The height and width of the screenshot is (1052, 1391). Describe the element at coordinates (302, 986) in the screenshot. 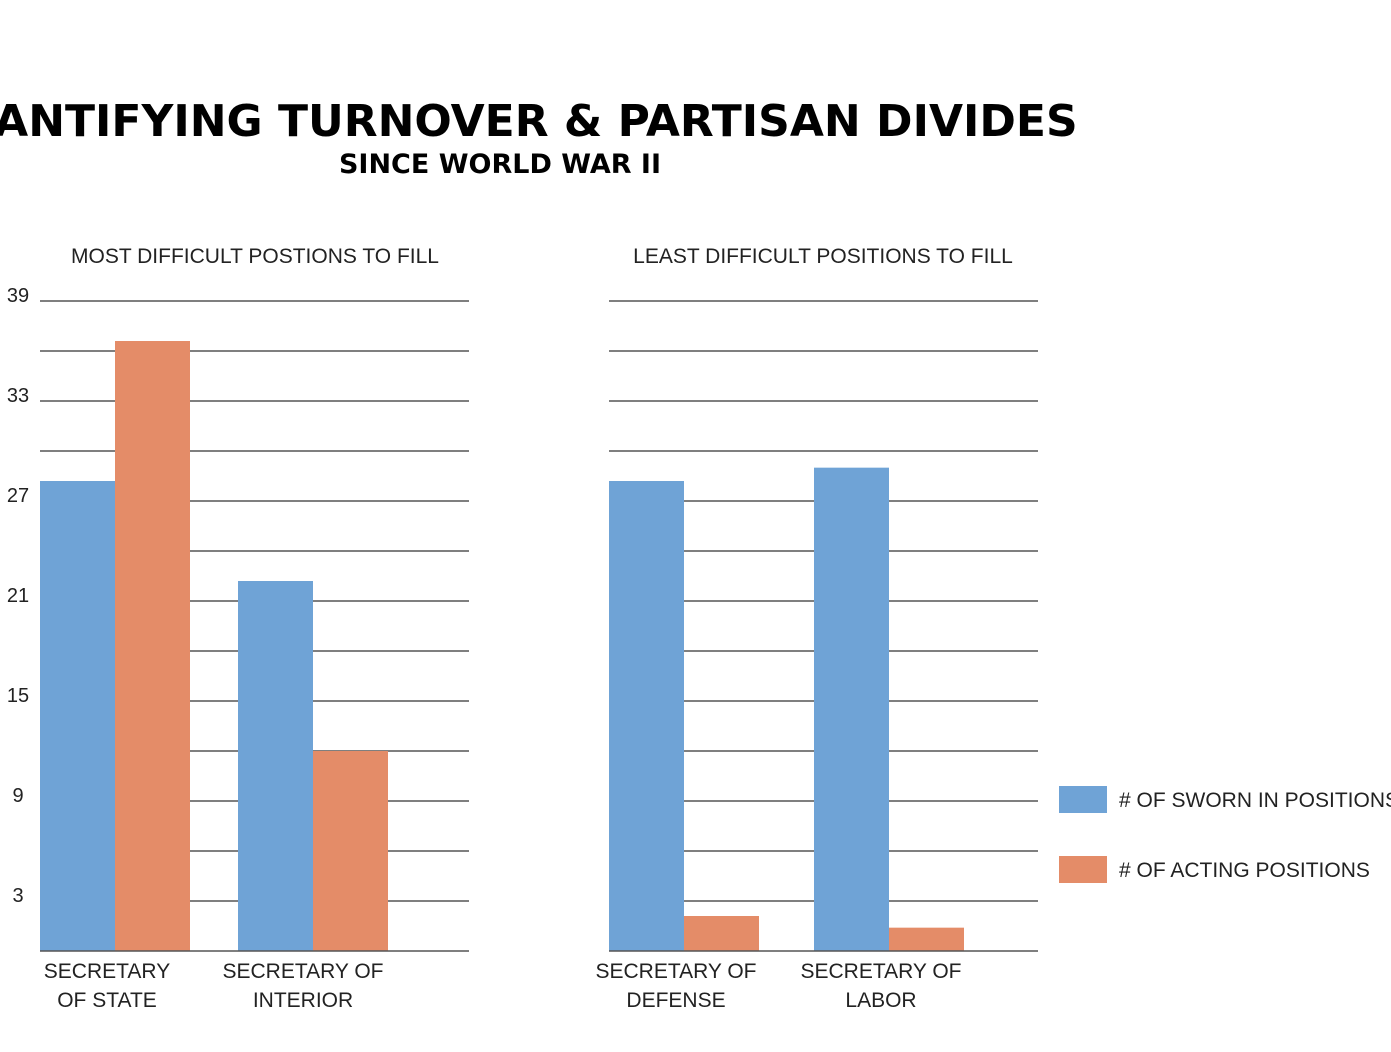

I see `category-label: SECRETARY OF INTERIOR` at that location.